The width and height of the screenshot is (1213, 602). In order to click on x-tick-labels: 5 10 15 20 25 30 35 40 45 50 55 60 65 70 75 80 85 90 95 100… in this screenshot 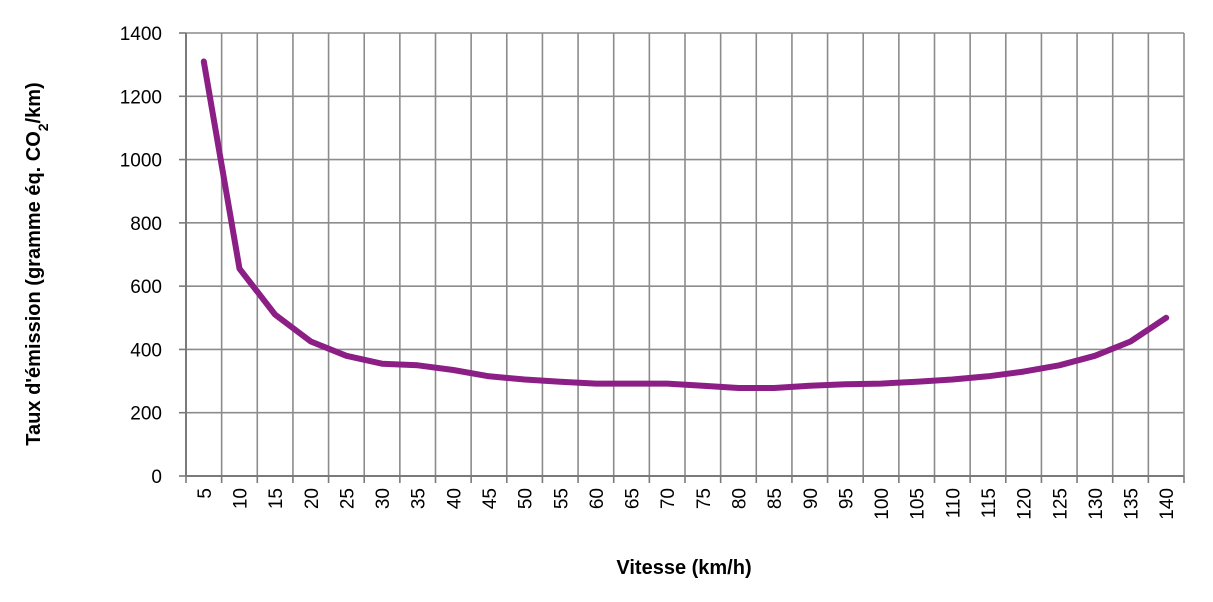, I will do `click(686, 504)`.